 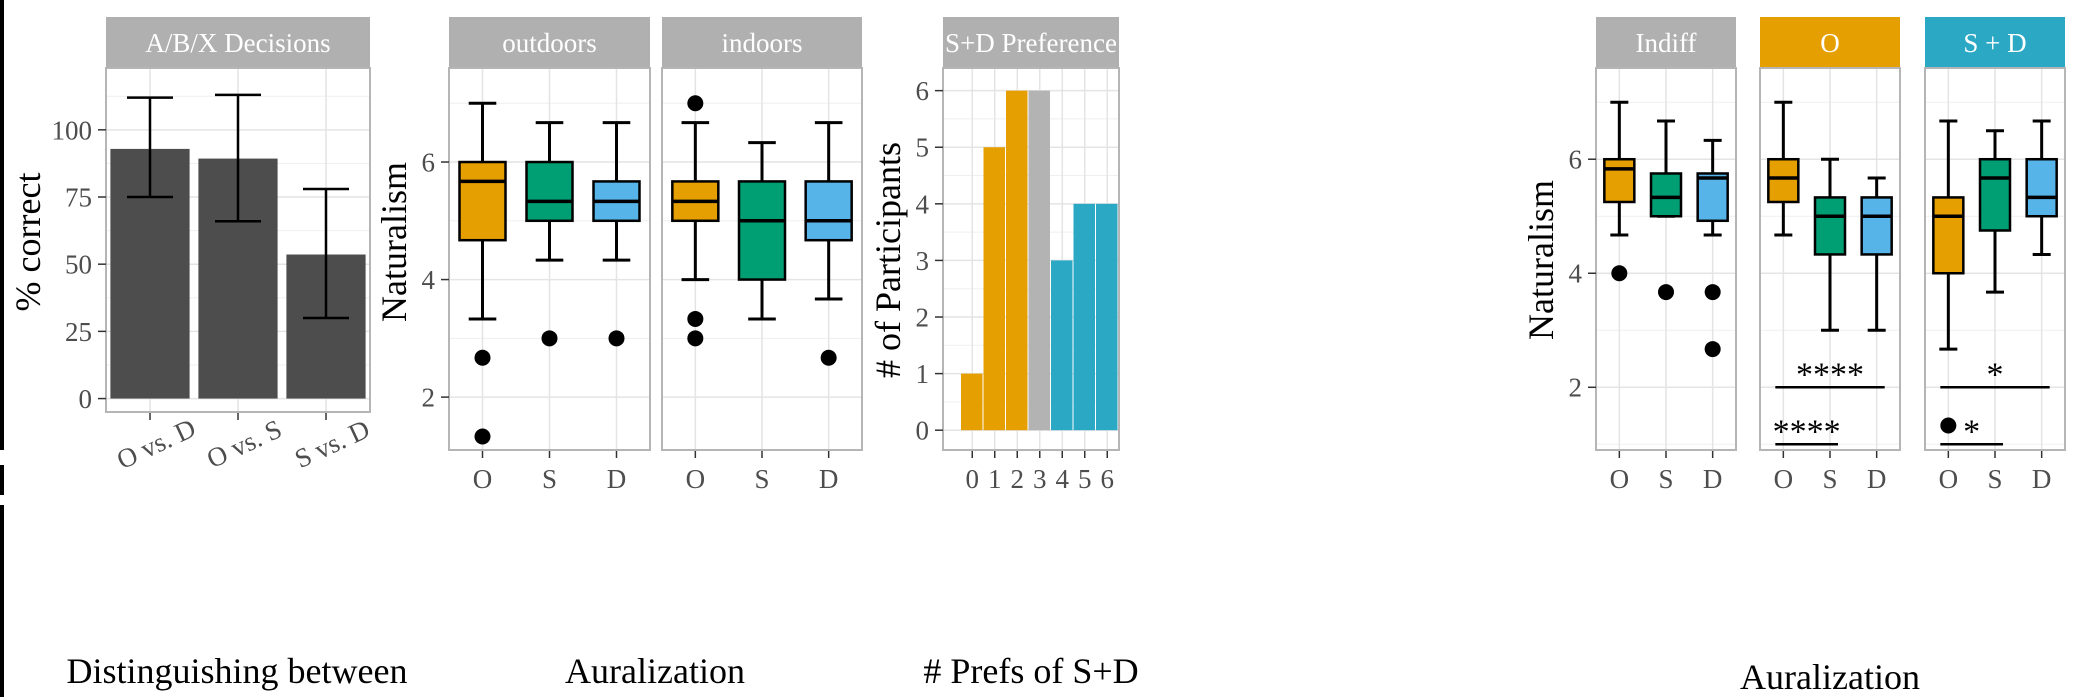 What do you see at coordinates (1995, 259) in the screenshot?
I see `preference-group-sd-border` at bounding box center [1995, 259].